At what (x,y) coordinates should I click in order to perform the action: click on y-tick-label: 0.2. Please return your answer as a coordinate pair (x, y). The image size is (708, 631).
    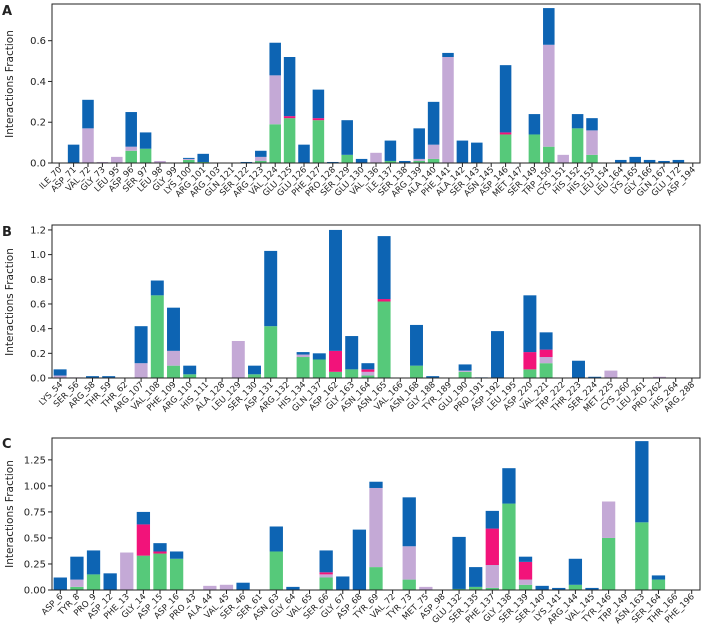
    Looking at the image, I should click on (38, 354).